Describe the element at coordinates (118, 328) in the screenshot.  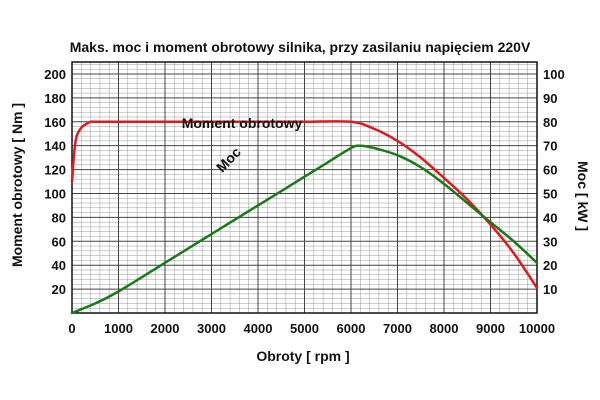
I see `x-tick-label: 1000` at that location.